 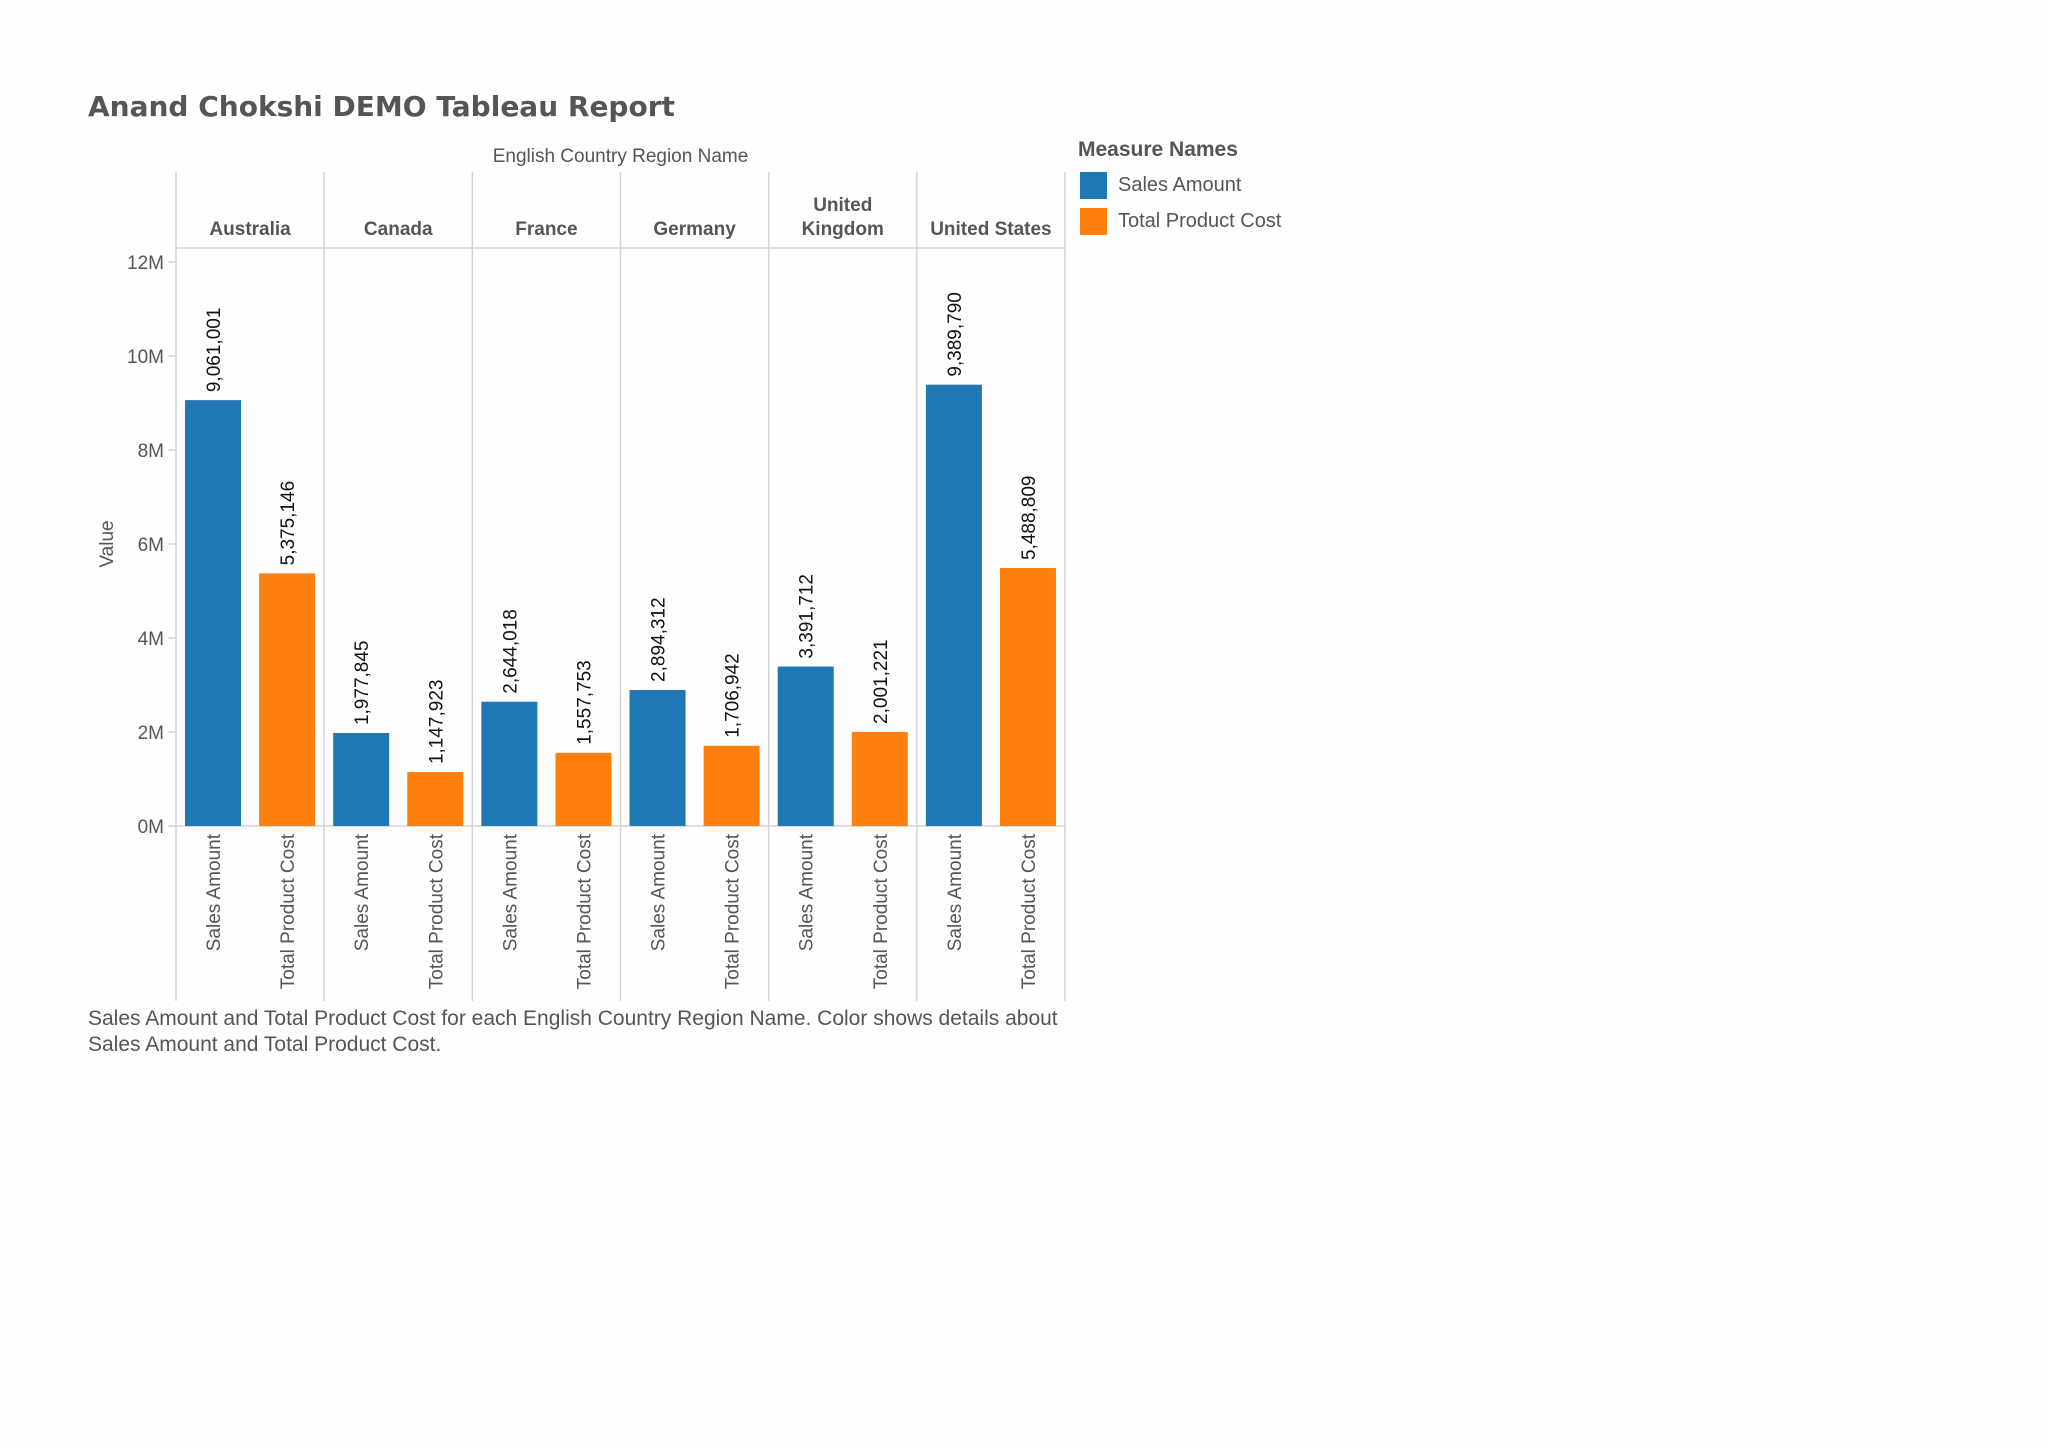 I want to click on y-tick-label-10m: 10M, so click(x=145, y=357).